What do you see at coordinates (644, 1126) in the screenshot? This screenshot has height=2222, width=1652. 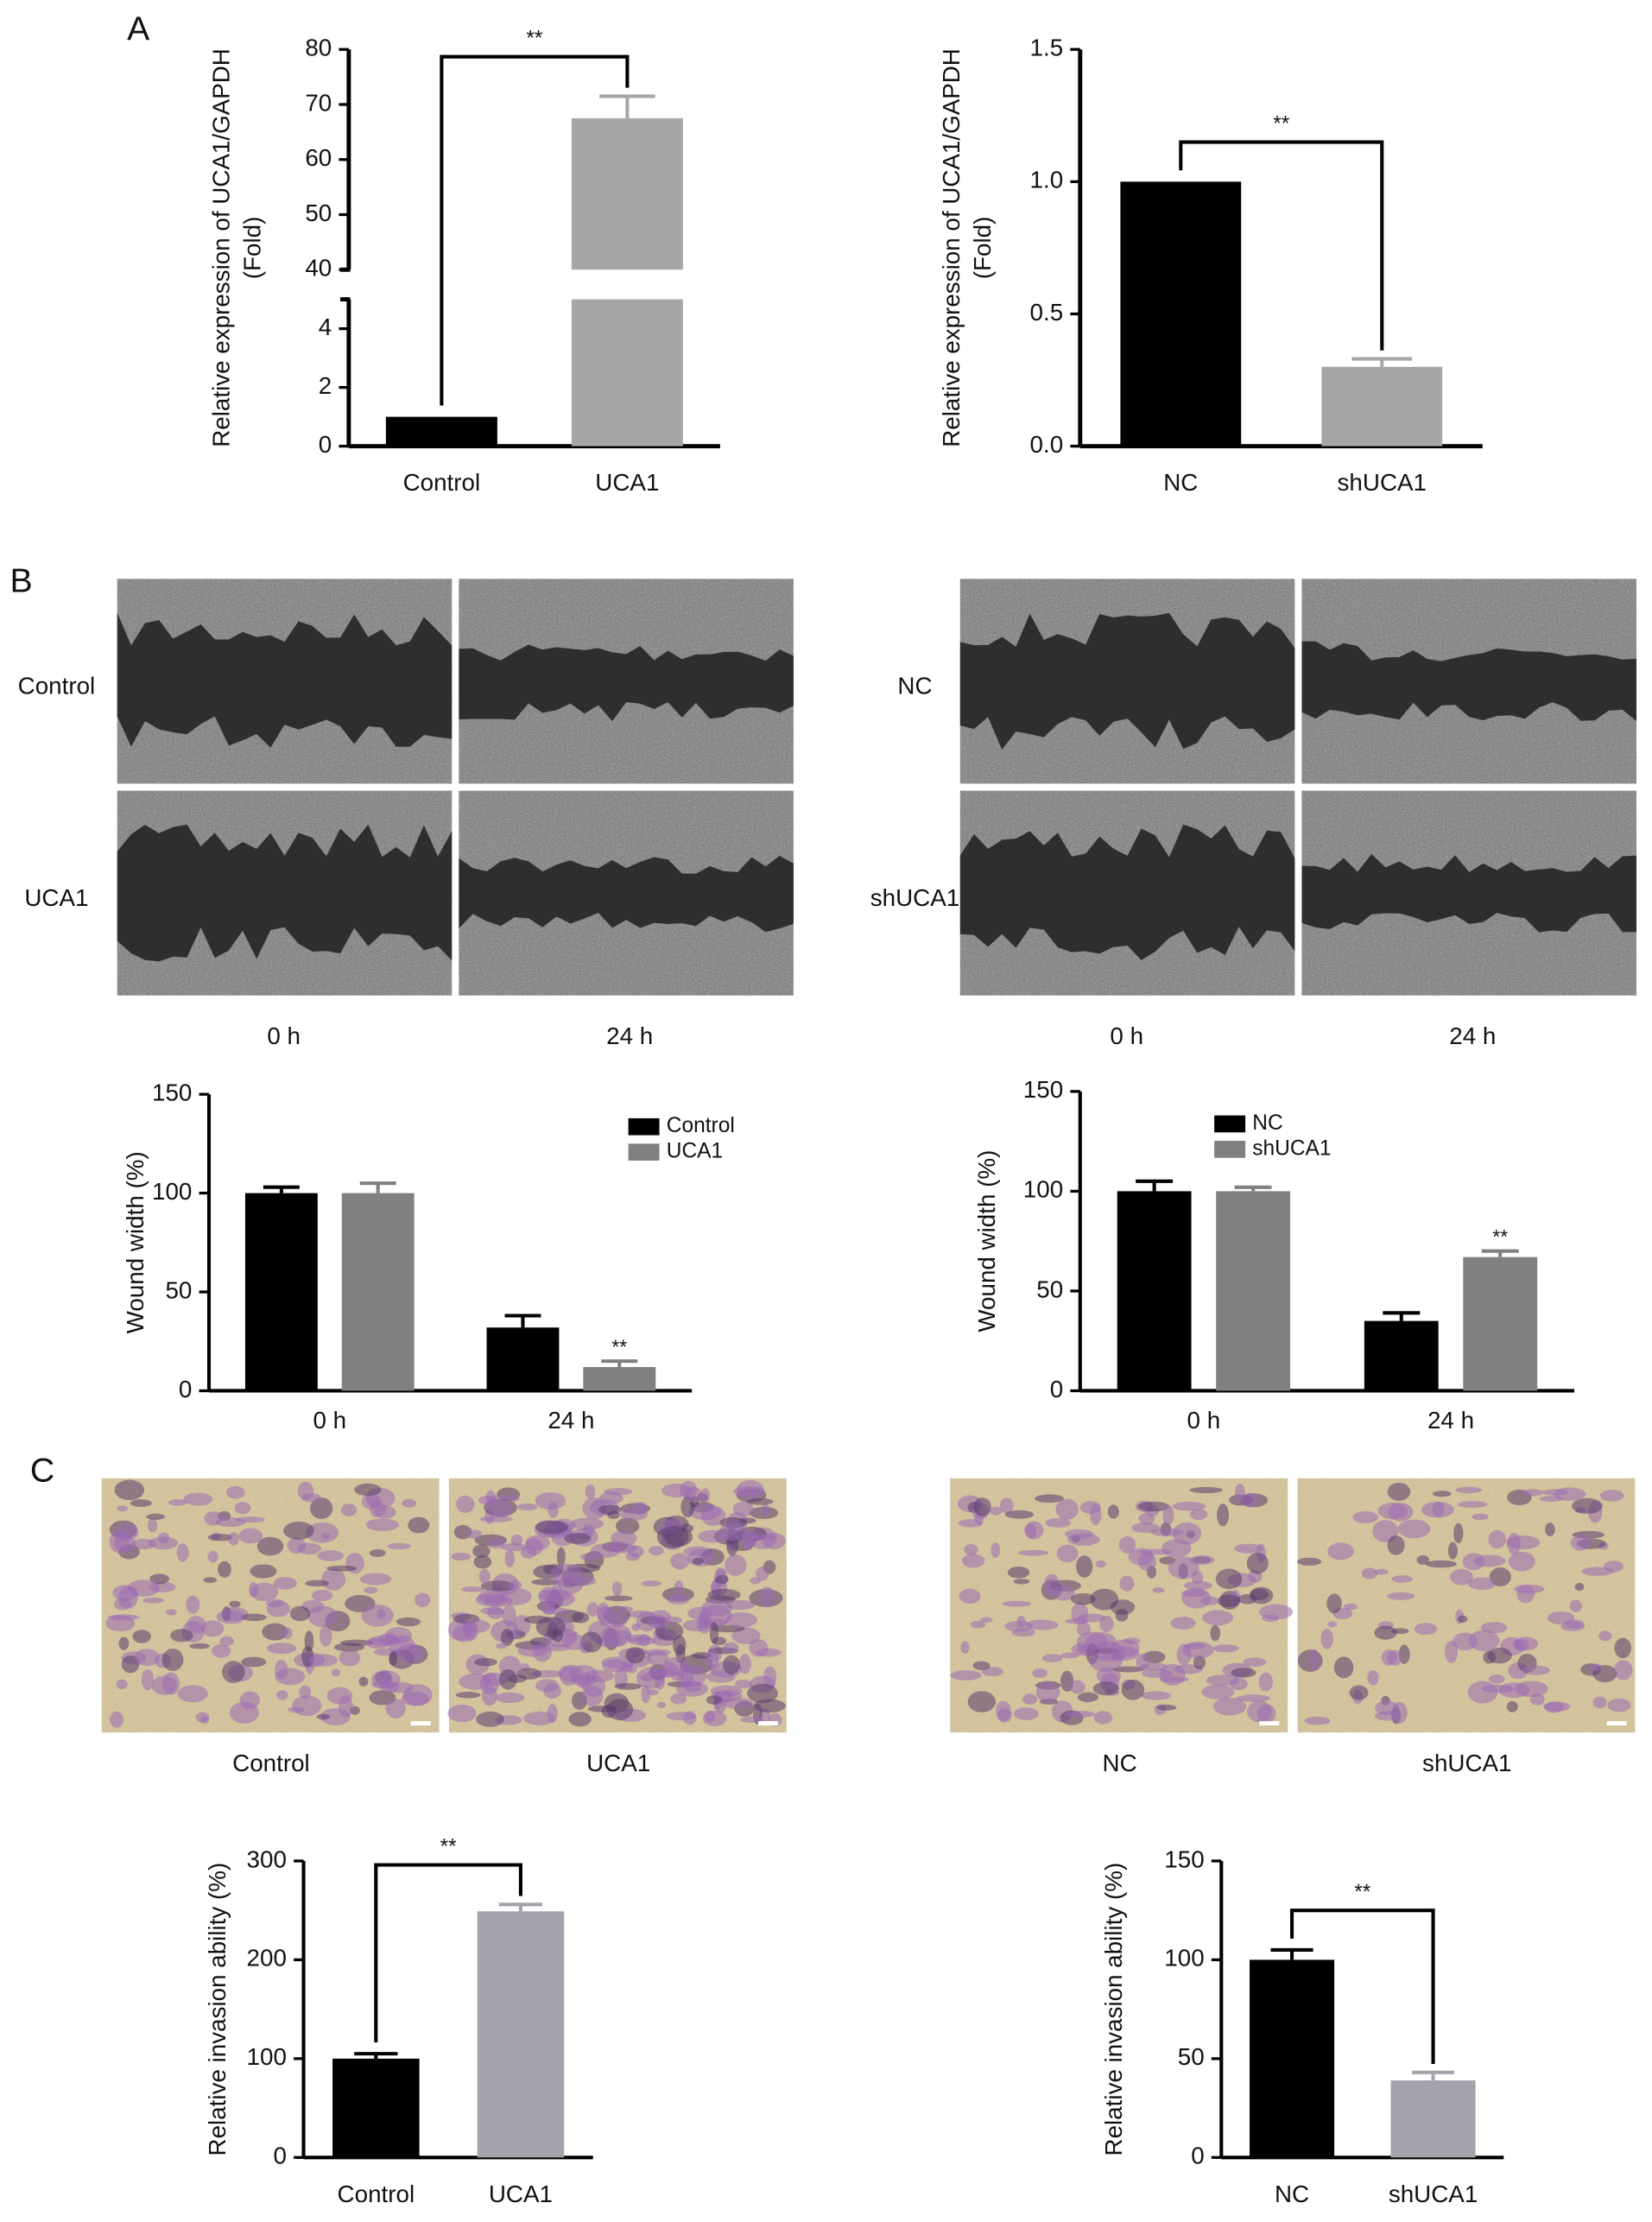 I see `legend-swatch` at bounding box center [644, 1126].